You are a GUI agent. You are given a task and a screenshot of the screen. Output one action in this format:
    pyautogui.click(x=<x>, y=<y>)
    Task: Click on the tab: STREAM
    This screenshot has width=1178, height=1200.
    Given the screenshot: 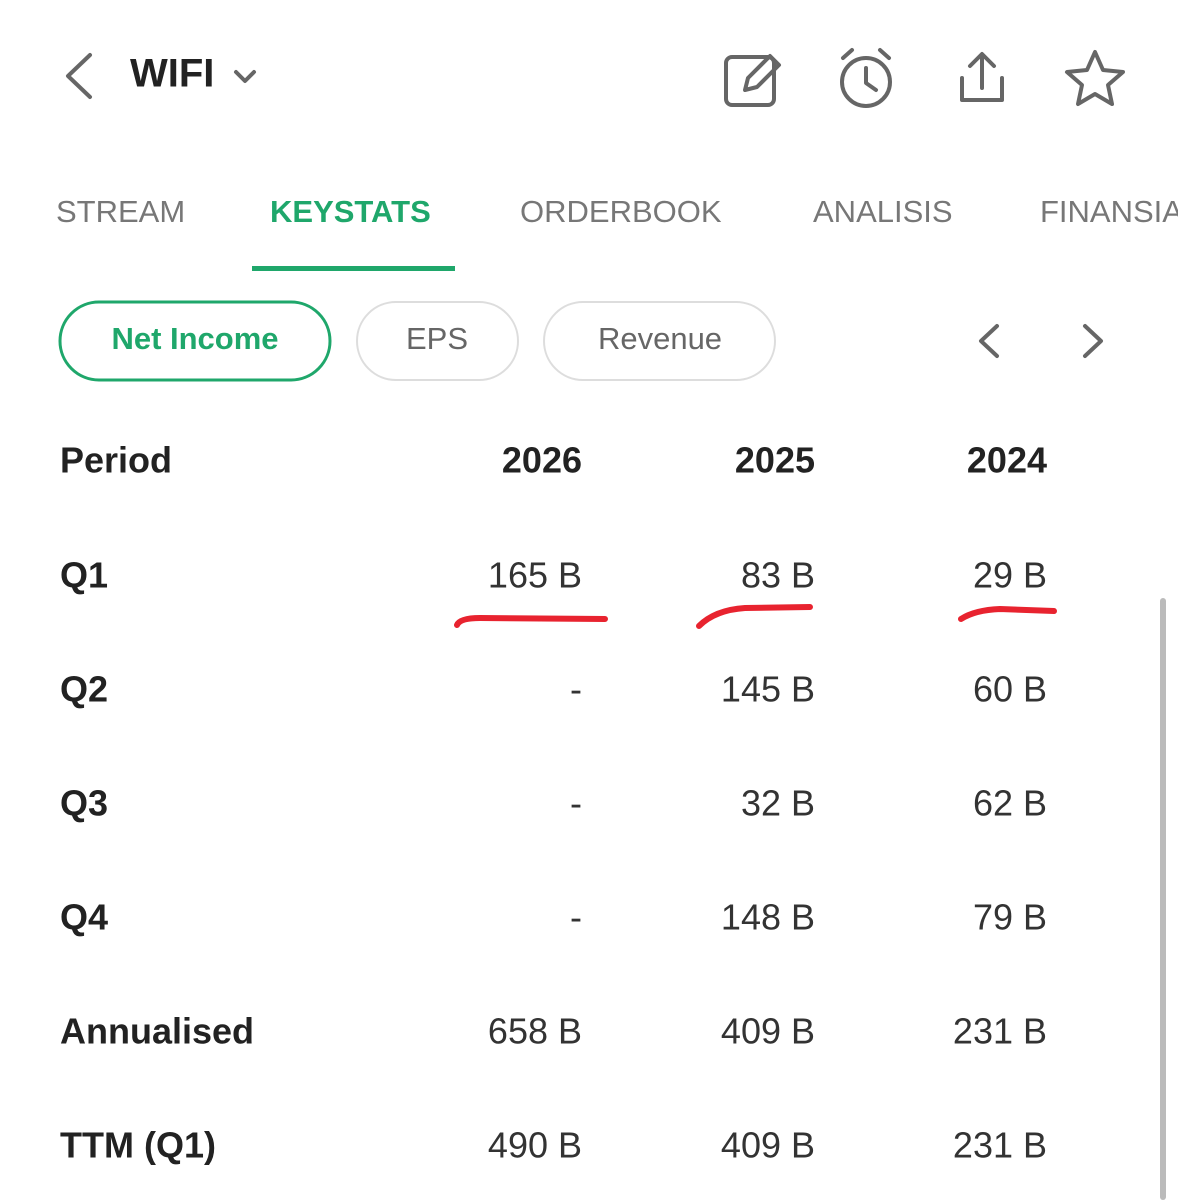 What is the action you would take?
    pyautogui.click(x=120, y=211)
    